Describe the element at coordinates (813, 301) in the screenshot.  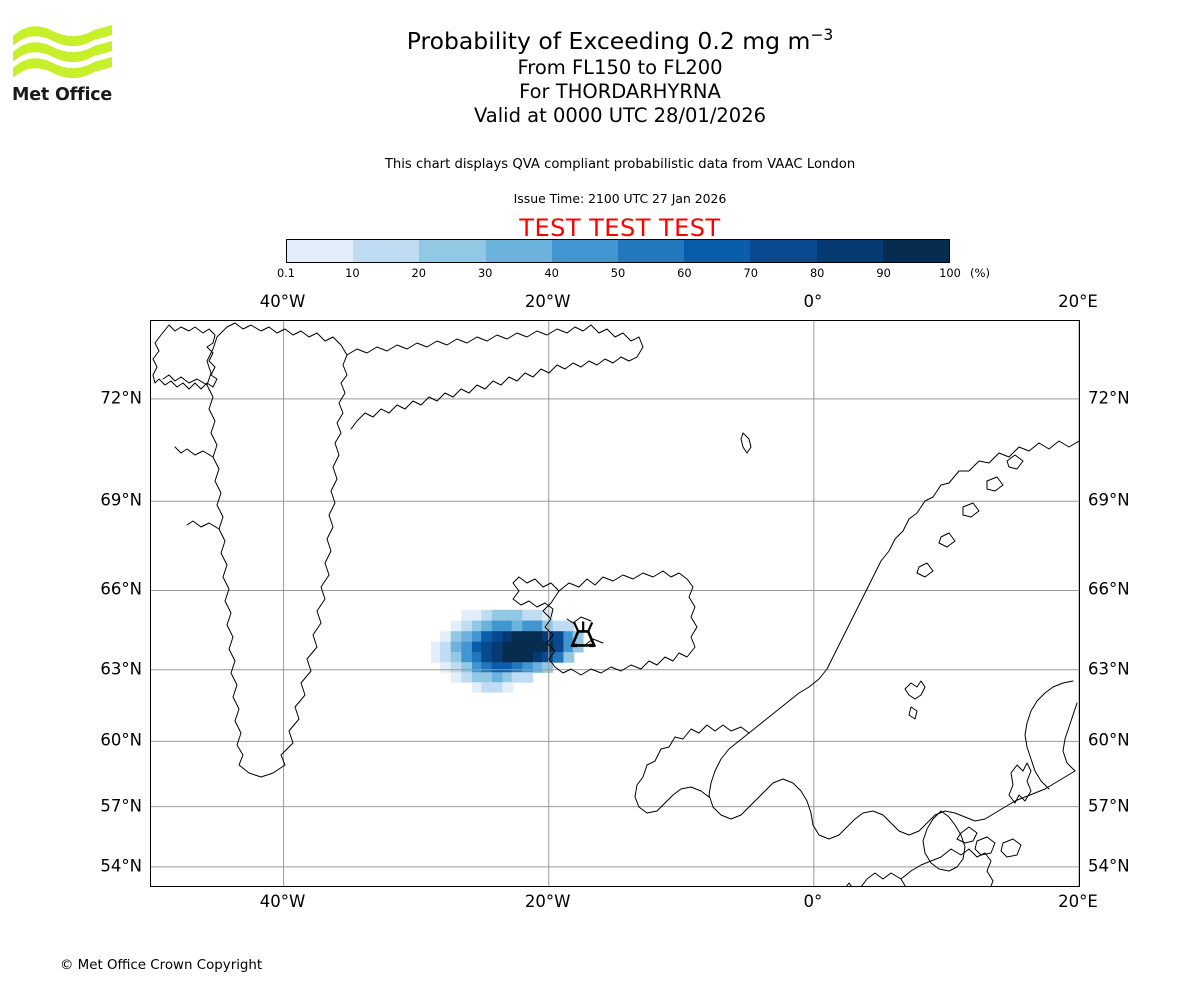
I see `axis-label-0°-top: 0°` at that location.